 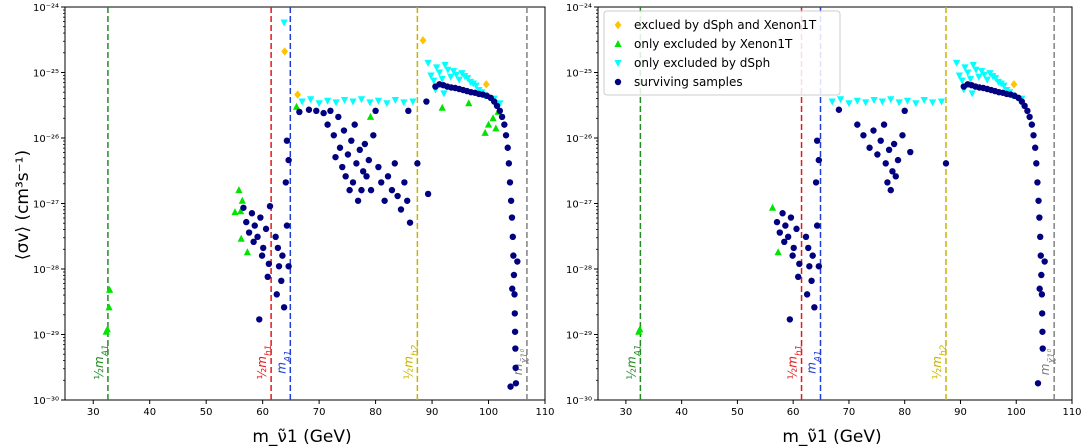 What do you see at coordinates (618, 25) in the screenshot?
I see `legend-marker` at bounding box center [618, 25].